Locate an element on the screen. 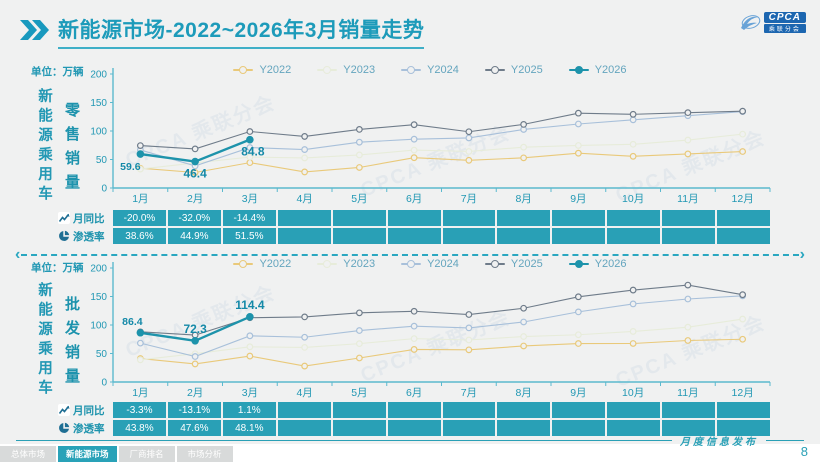  title-rest: -2022~2026年3月销量走势 is located at coordinates (295, 30).